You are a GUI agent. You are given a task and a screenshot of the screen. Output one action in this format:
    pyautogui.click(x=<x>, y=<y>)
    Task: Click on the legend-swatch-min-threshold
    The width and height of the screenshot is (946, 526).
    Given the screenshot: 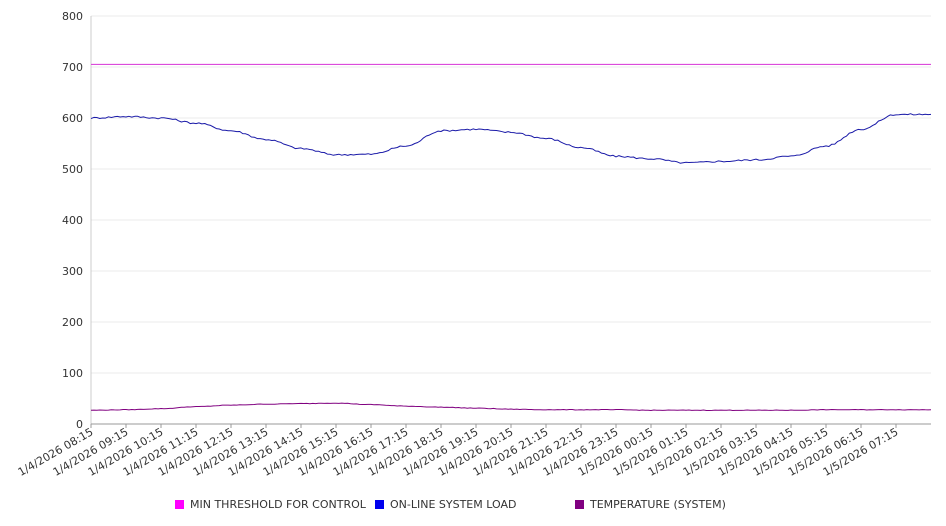 What is the action you would take?
    pyautogui.click(x=179, y=504)
    